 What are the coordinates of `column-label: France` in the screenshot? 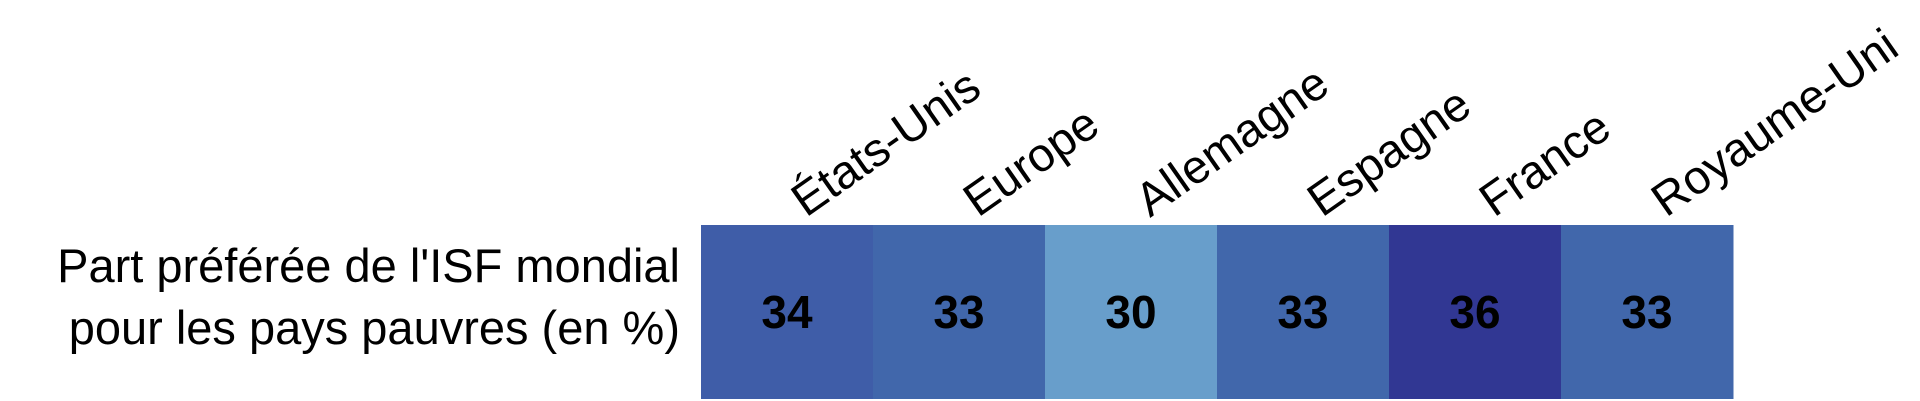 It's located at (1544, 162).